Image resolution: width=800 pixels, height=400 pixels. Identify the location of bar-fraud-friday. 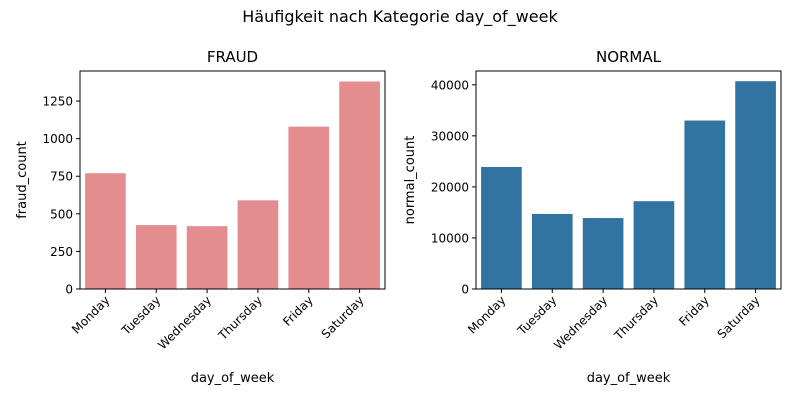
(309, 207).